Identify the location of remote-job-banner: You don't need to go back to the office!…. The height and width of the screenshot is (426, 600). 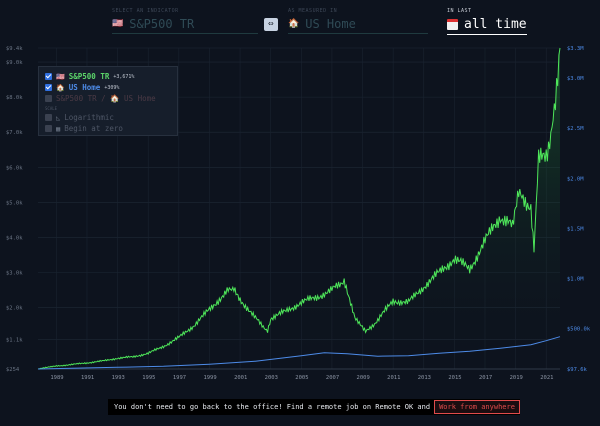
(314, 407).